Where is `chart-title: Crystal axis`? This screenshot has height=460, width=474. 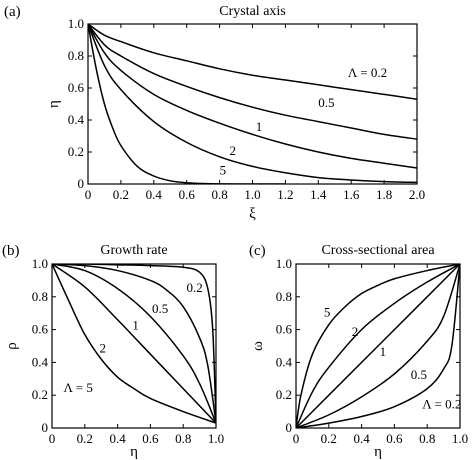
chart-title: Crystal axis is located at coordinates (252, 11).